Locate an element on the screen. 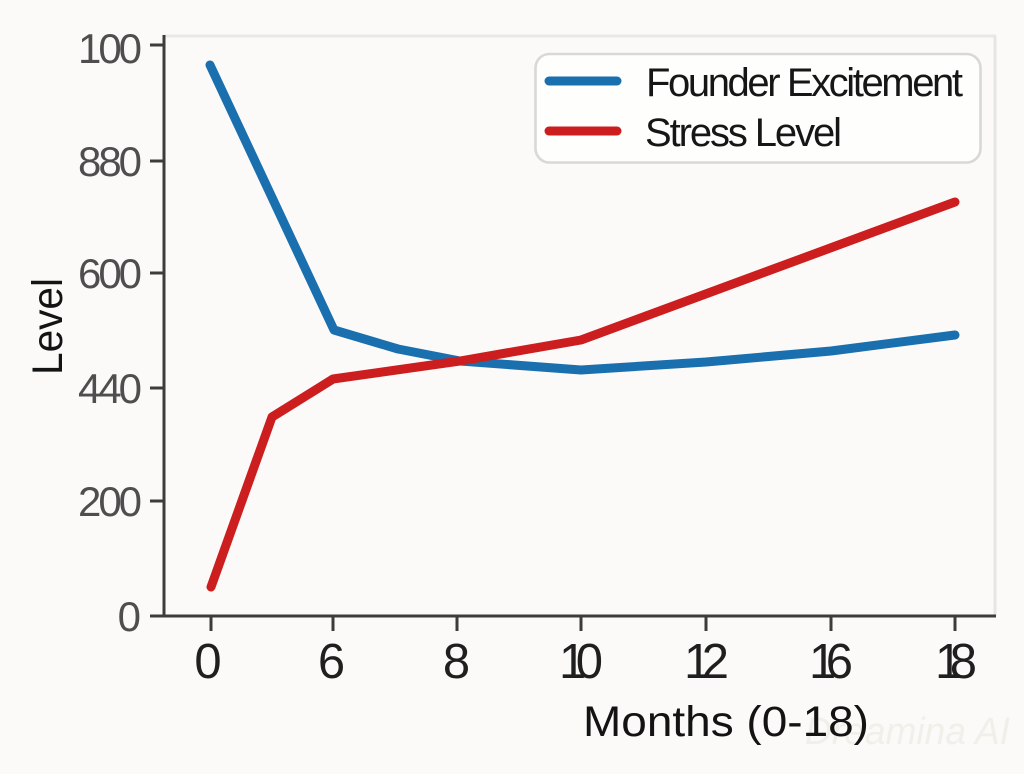  svg-text: 8 is located at coordinates (456, 662).